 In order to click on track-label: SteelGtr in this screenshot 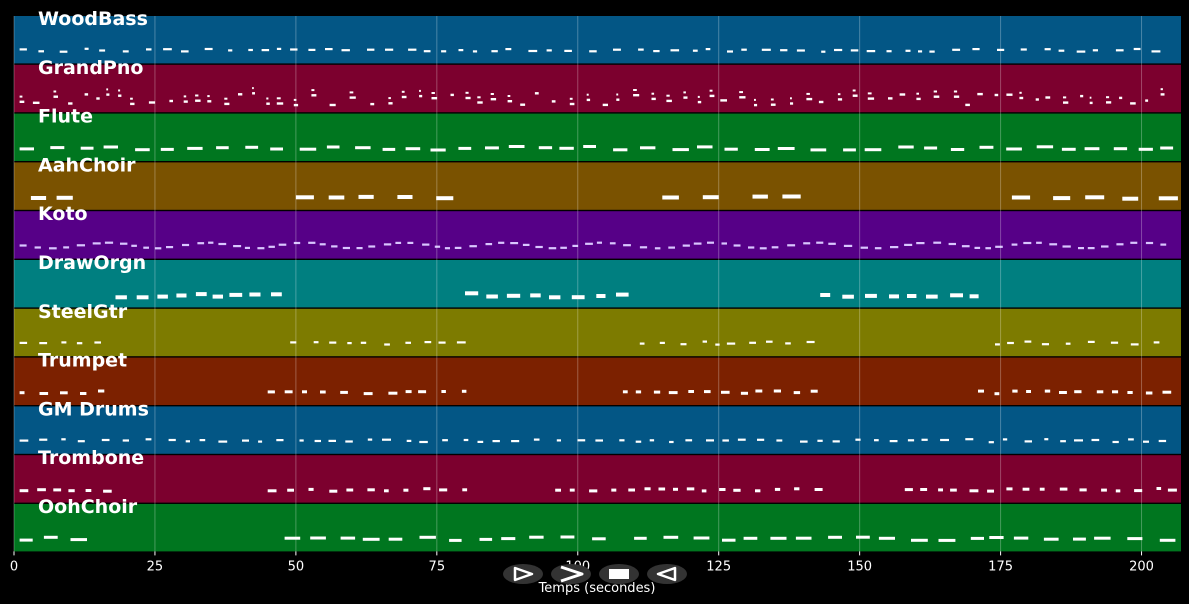, I will do `click(83, 312)`.